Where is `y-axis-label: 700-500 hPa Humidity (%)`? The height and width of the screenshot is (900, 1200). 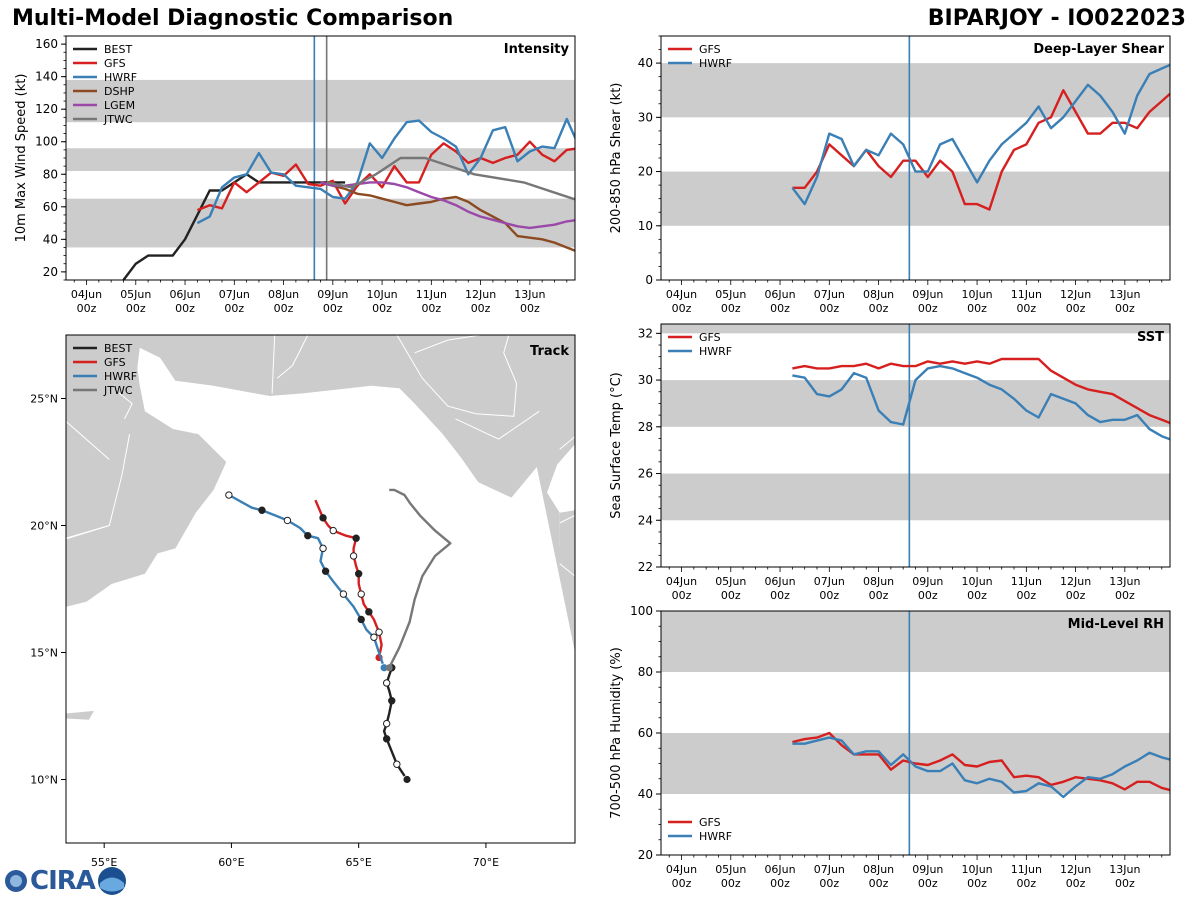
y-axis-label: 700-500 hPa Humidity (%) is located at coordinates (616, 733).